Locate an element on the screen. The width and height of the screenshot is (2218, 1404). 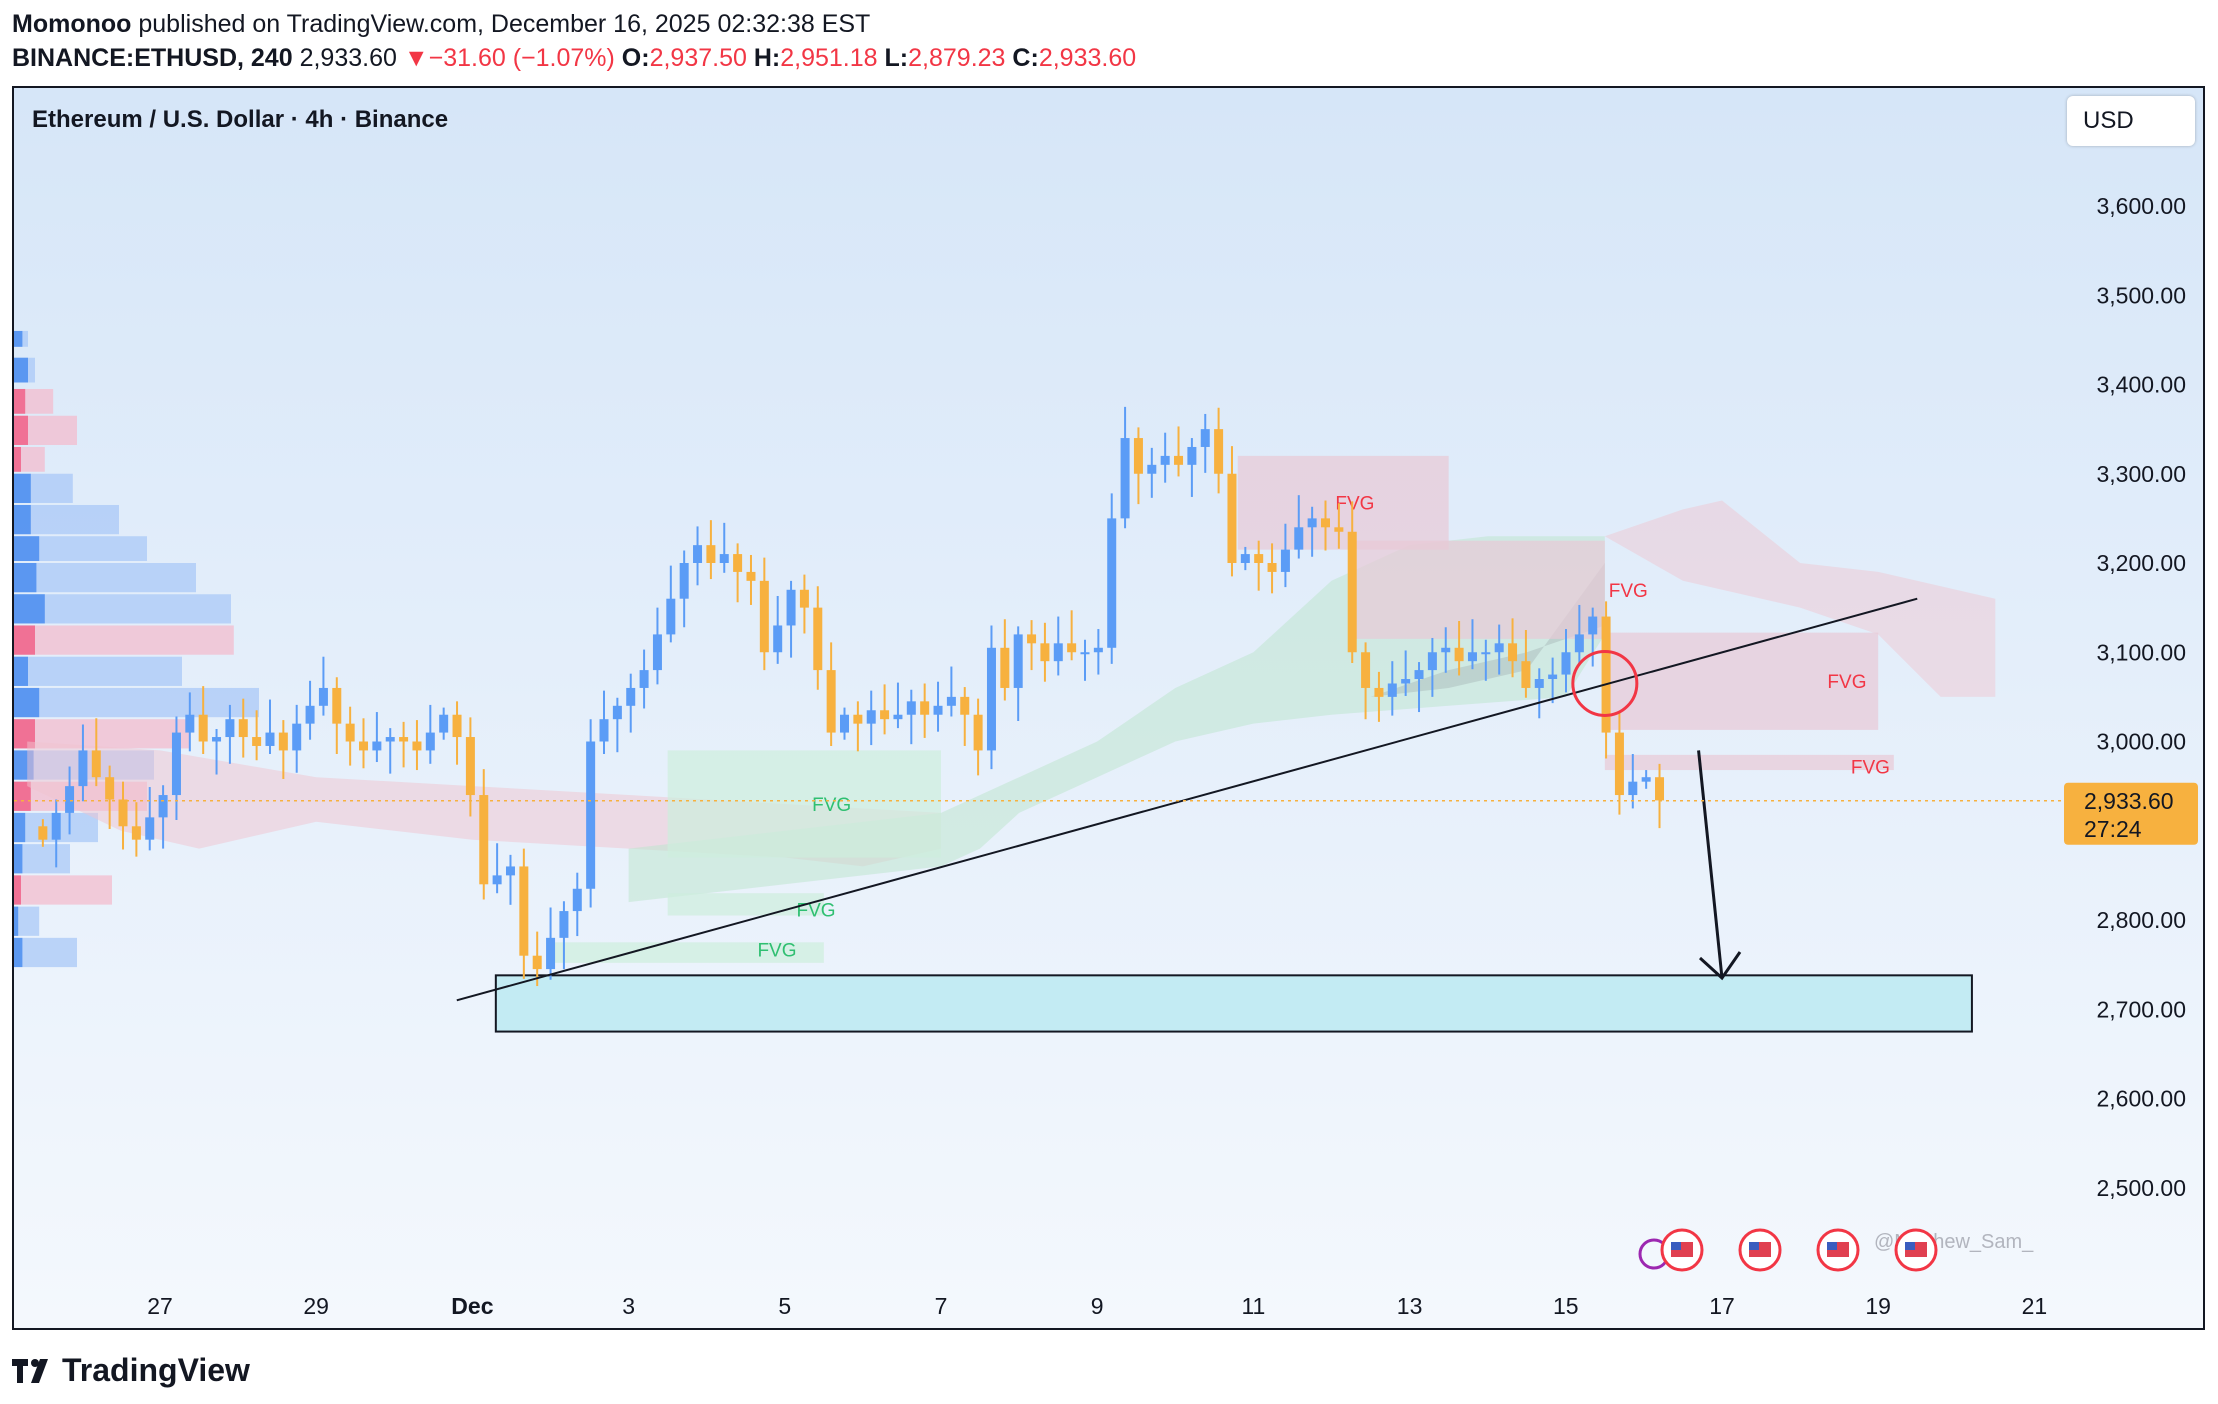
tradingview-footer: TradingView is located at coordinates (131, 1370).